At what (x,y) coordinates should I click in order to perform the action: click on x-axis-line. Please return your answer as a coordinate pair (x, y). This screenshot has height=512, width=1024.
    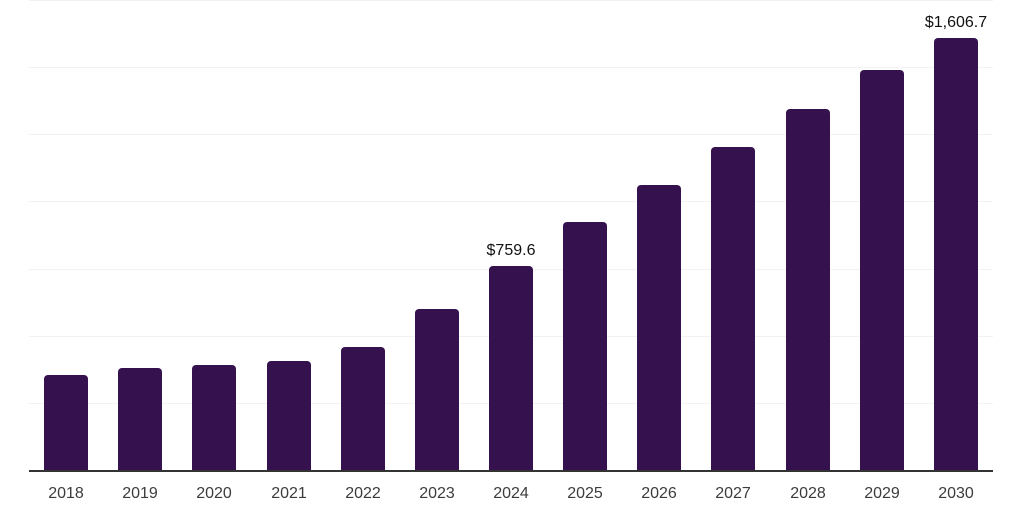
    Looking at the image, I should click on (511, 471).